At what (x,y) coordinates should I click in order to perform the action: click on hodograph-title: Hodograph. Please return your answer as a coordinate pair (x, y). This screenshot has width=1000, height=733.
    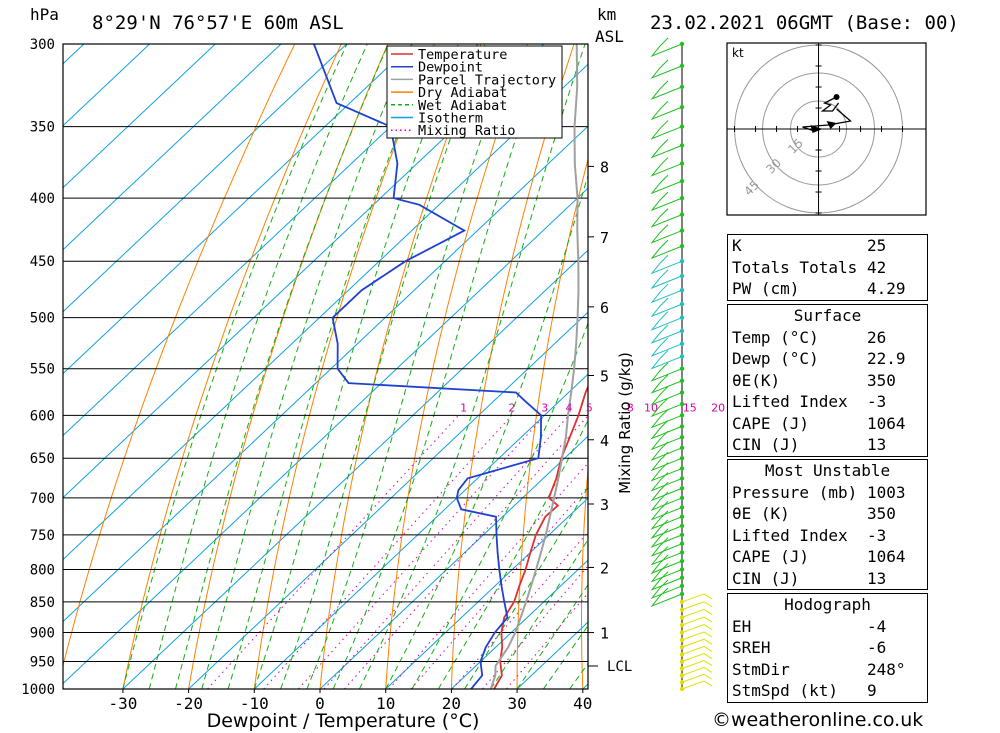
    Looking at the image, I should click on (827, 604).